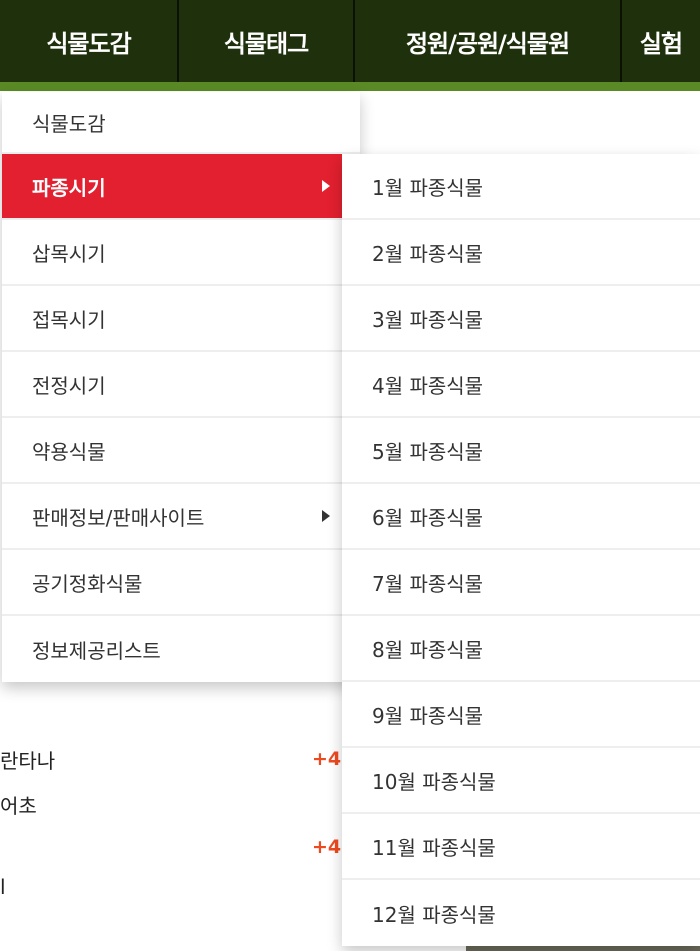 Image resolution: width=700 pixels, height=951 pixels. I want to click on nav-plant-tag: 식물태그, so click(267, 41).